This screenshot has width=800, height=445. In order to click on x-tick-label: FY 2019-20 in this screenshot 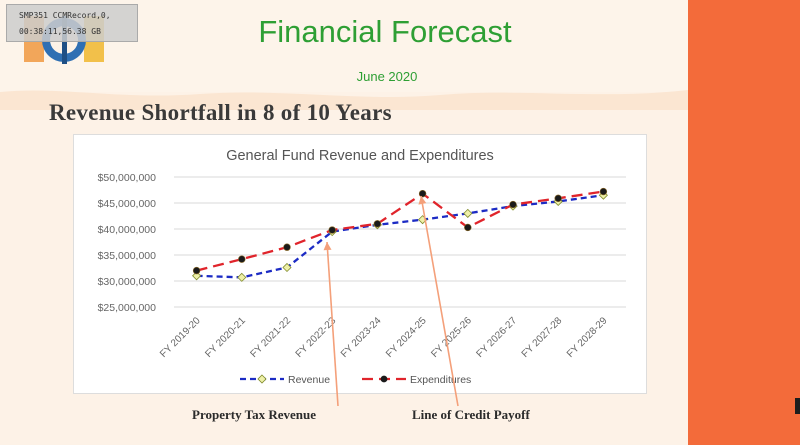, I will do `click(180, 337)`.